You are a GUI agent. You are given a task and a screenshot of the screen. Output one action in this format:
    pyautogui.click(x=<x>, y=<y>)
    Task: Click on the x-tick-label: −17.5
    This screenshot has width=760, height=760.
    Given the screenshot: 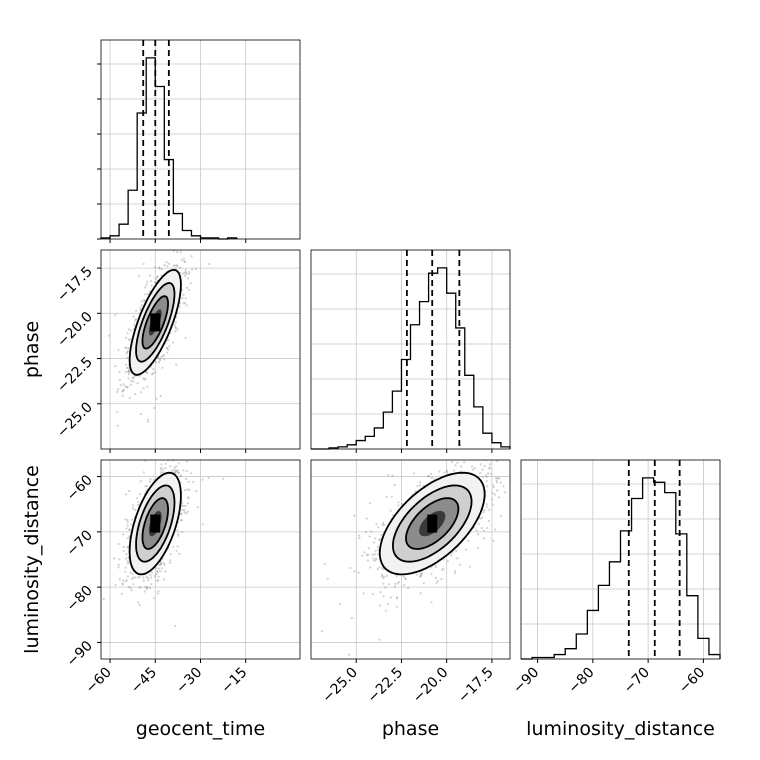 What is the action you would take?
    pyautogui.click(x=476, y=686)
    